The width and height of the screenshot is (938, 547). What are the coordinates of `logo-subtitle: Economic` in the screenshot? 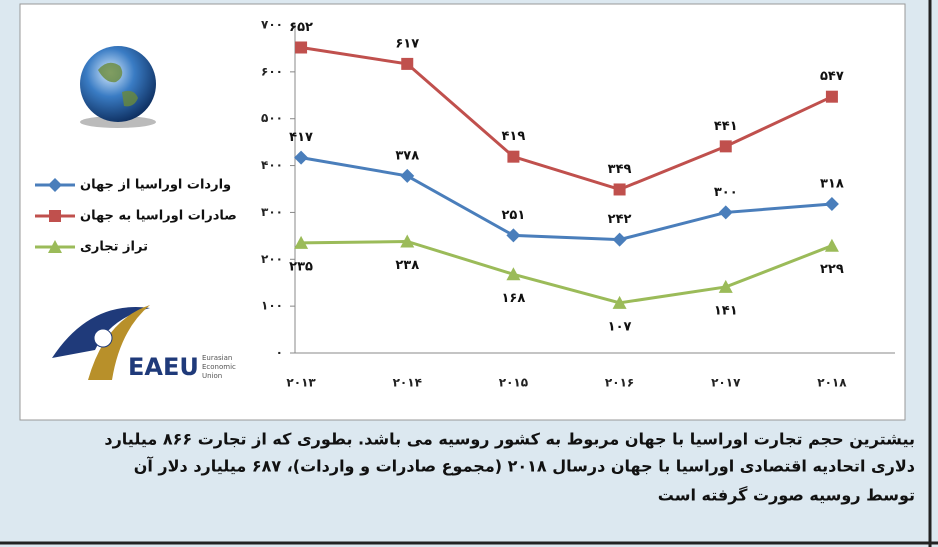 It's located at (219, 367).